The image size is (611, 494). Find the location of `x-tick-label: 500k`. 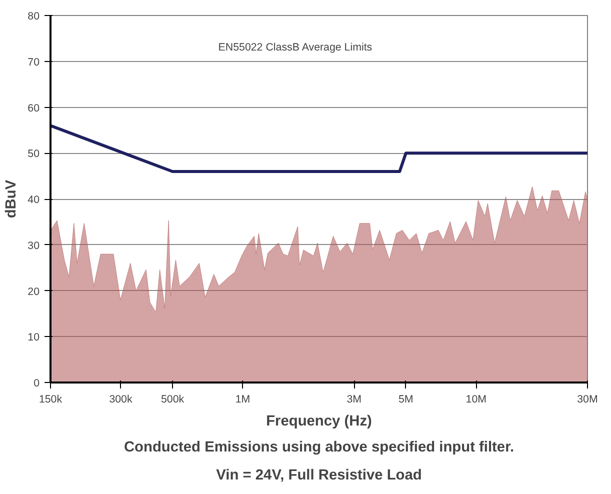

x-tick-label: 500k is located at coordinates (172, 400).